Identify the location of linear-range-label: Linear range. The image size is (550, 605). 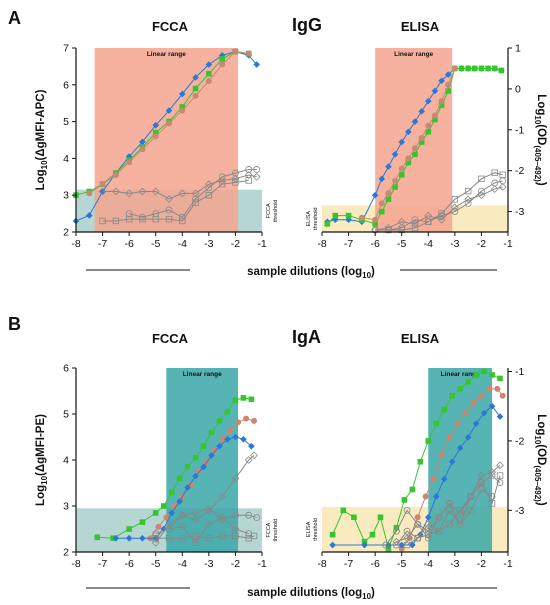
(413, 54).